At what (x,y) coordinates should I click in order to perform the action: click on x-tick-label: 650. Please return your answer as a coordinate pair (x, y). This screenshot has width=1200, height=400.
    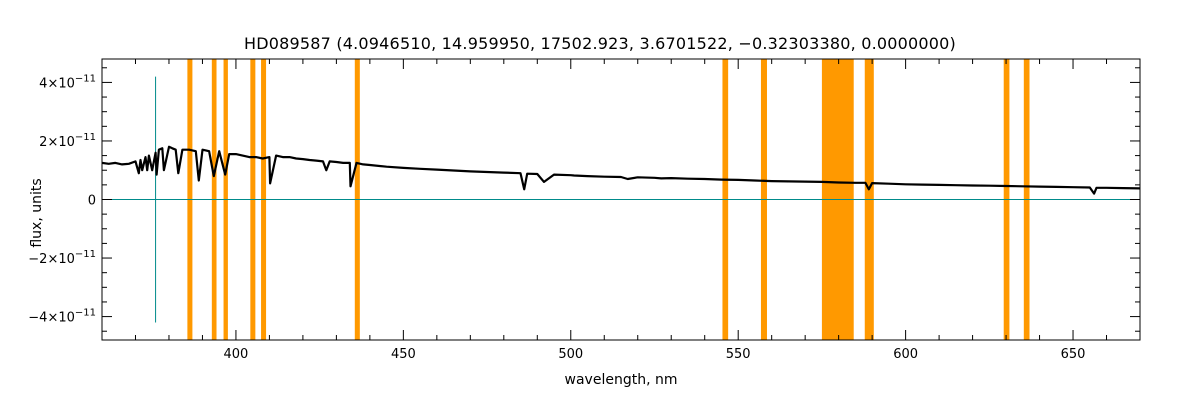
    Looking at the image, I should click on (1073, 354).